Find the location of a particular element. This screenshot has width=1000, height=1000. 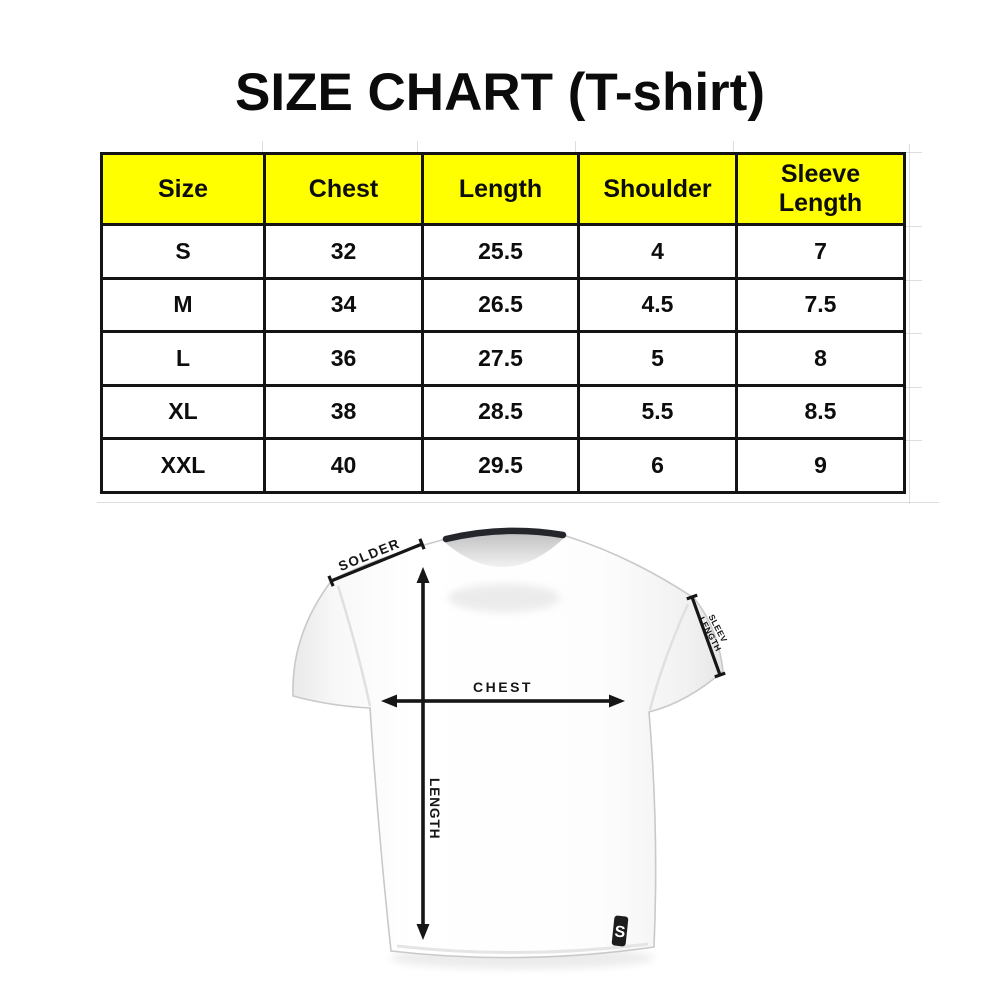

cell-chest: 32 is located at coordinates (343, 251).